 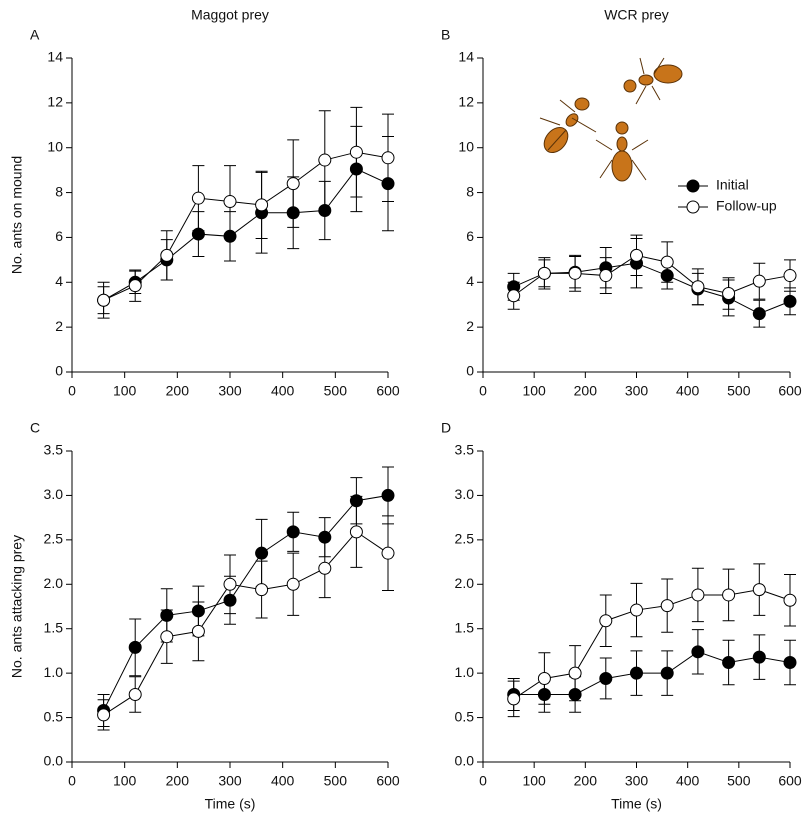 I want to click on y-tick-label: 2.0, so click(x=54, y=583).